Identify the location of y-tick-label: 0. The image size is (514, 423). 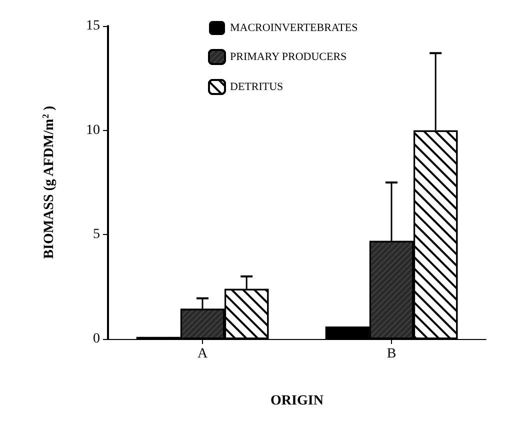
(96, 339).